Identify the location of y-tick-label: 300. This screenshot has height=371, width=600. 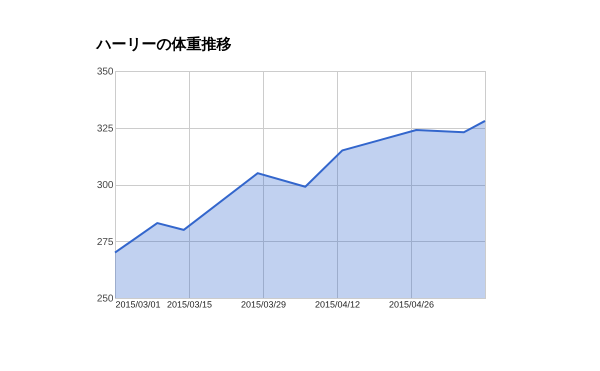
(105, 185).